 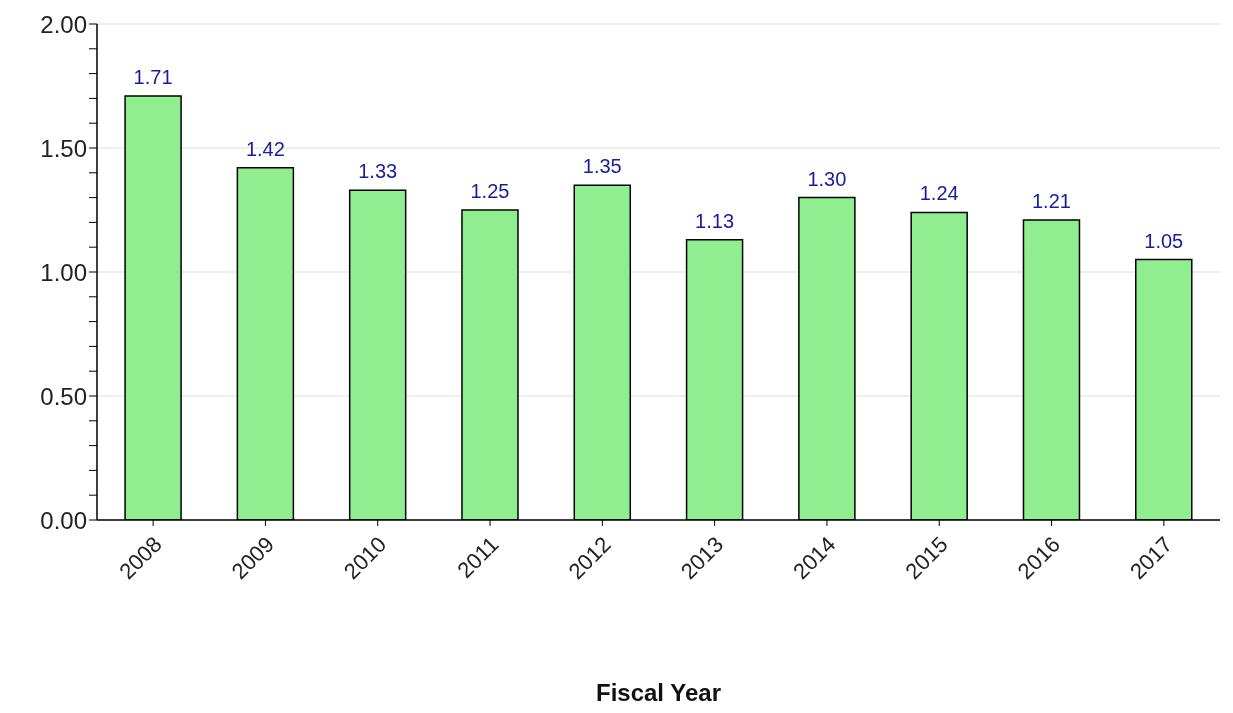 What do you see at coordinates (153, 76) in the screenshot?
I see `data-label: 1.71` at bounding box center [153, 76].